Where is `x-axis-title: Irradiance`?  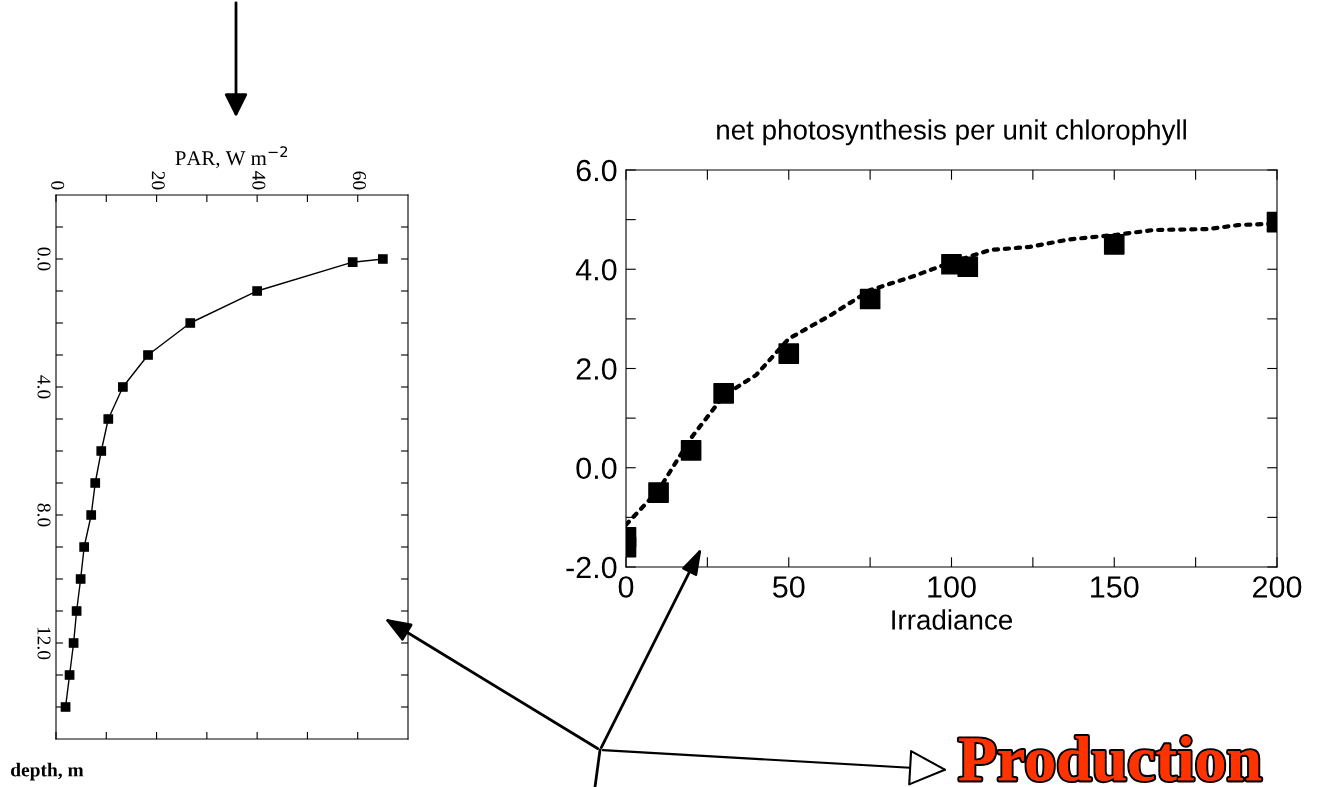
x-axis-title: Irradiance is located at coordinates (952, 619).